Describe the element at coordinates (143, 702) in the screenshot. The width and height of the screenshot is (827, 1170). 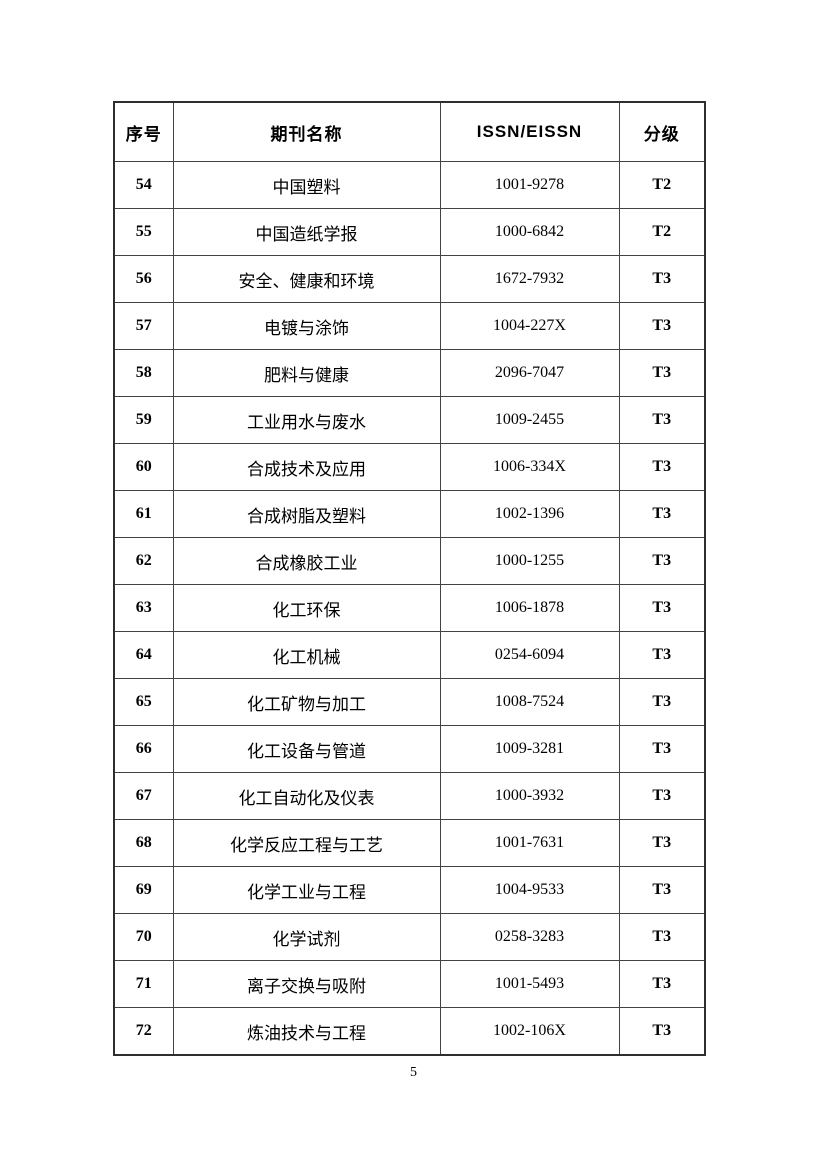
I see `cell-serial-number: 65` at that location.